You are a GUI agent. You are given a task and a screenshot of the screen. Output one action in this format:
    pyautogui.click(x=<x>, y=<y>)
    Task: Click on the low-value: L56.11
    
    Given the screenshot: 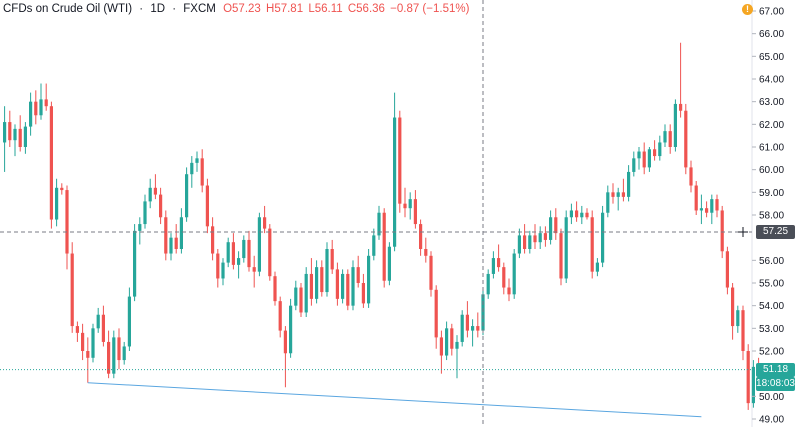 What is the action you would take?
    pyautogui.click(x=325, y=9)
    